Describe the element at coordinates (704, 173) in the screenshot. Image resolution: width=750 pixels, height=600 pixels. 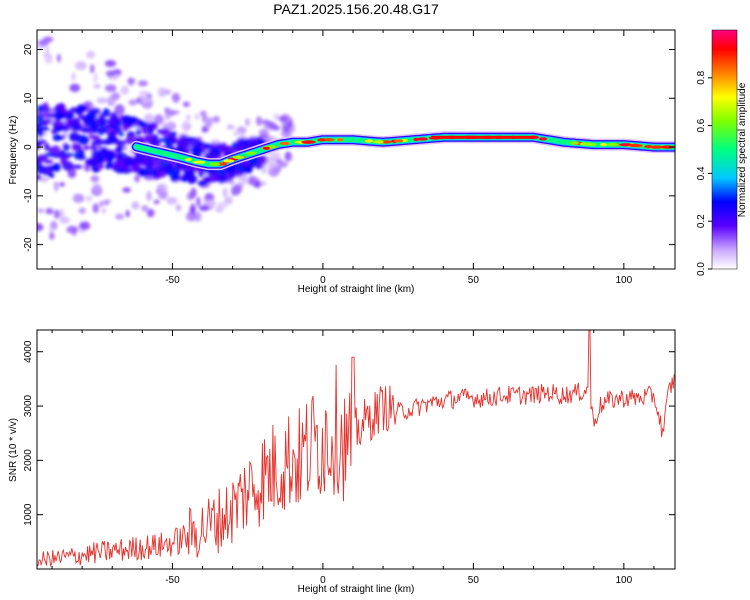
I see `colorbar-ticks: 0.0 0.2 0.4 0.6 0.8` at that location.